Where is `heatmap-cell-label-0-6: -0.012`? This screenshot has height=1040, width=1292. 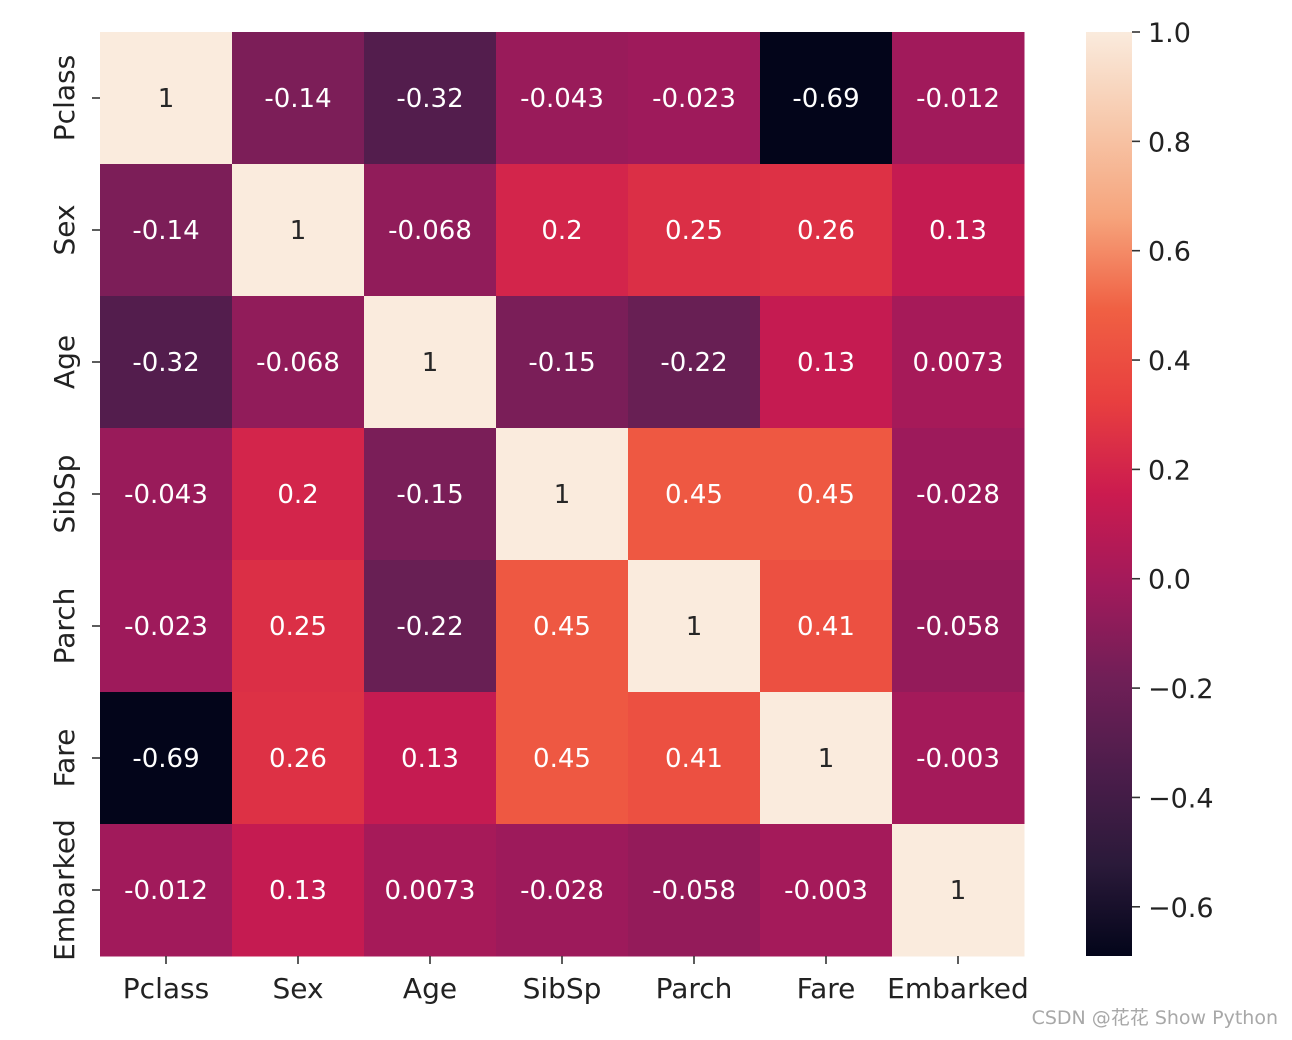
heatmap-cell-label-0-6: -0.012 is located at coordinates (958, 99).